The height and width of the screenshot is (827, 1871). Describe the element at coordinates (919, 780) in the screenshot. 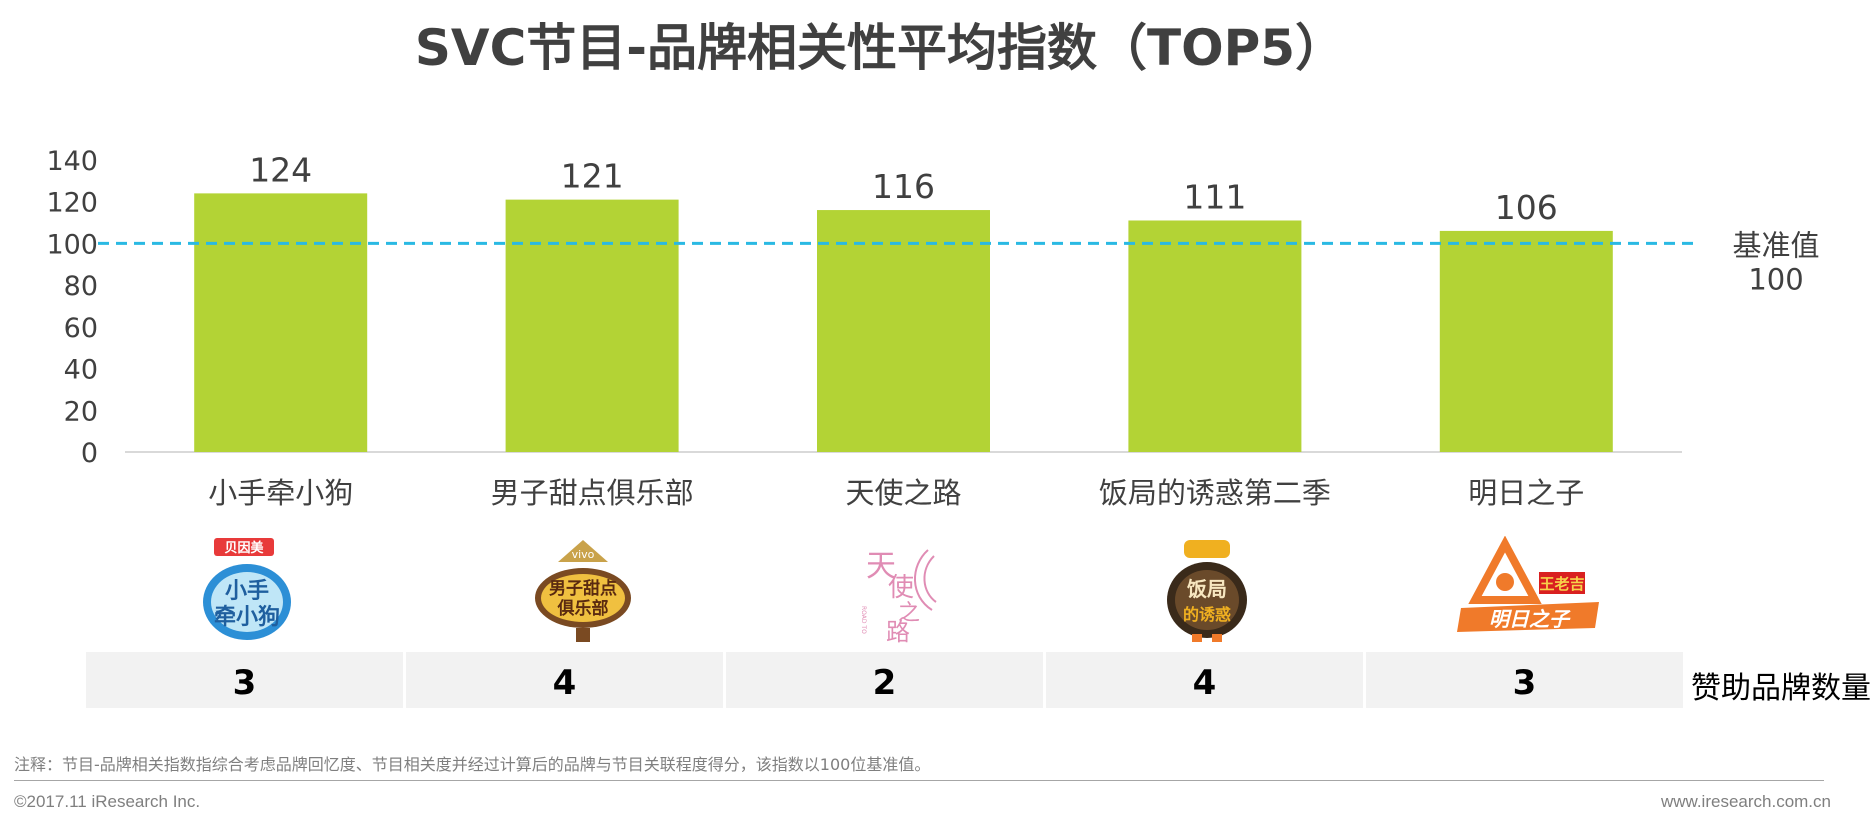

I see `footer-divider` at that location.